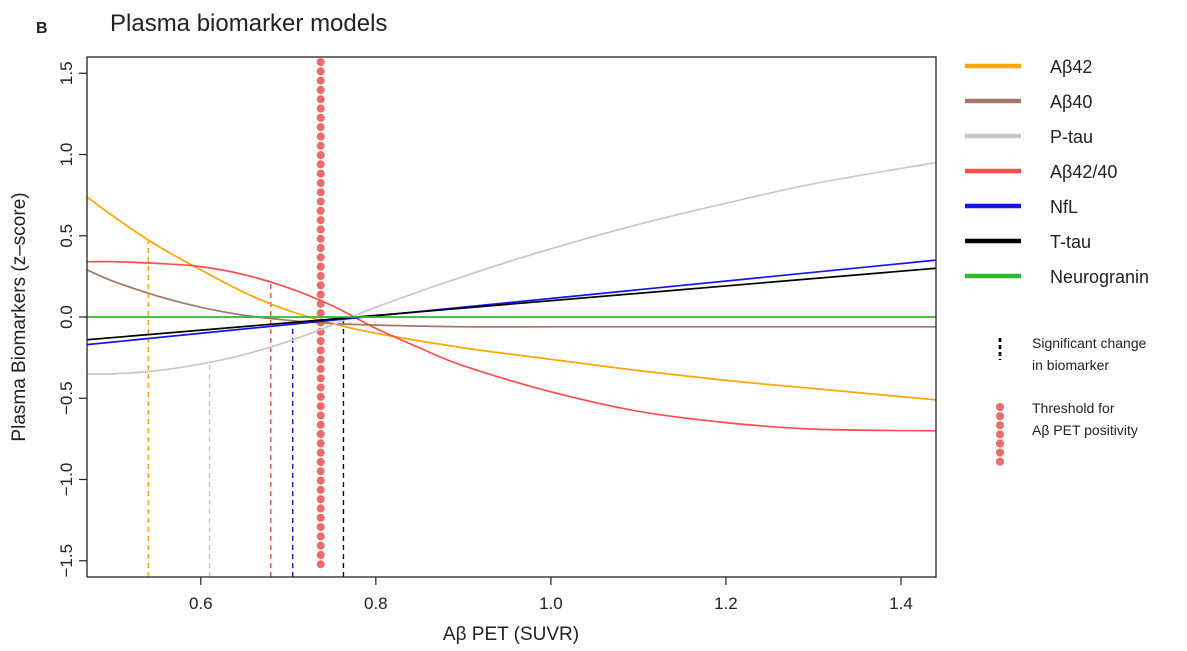  I want to click on x-tick-label-0: 0.6, so click(201, 603).